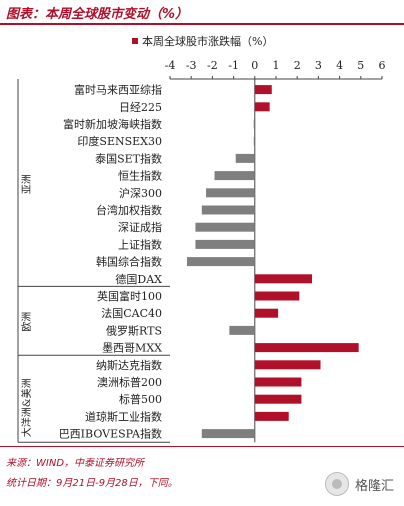 Image resolution: width=404 pixels, height=506 pixels. What do you see at coordinates (140, 399) in the screenshot?
I see `category-label: 标普500` at bounding box center [140, 399].